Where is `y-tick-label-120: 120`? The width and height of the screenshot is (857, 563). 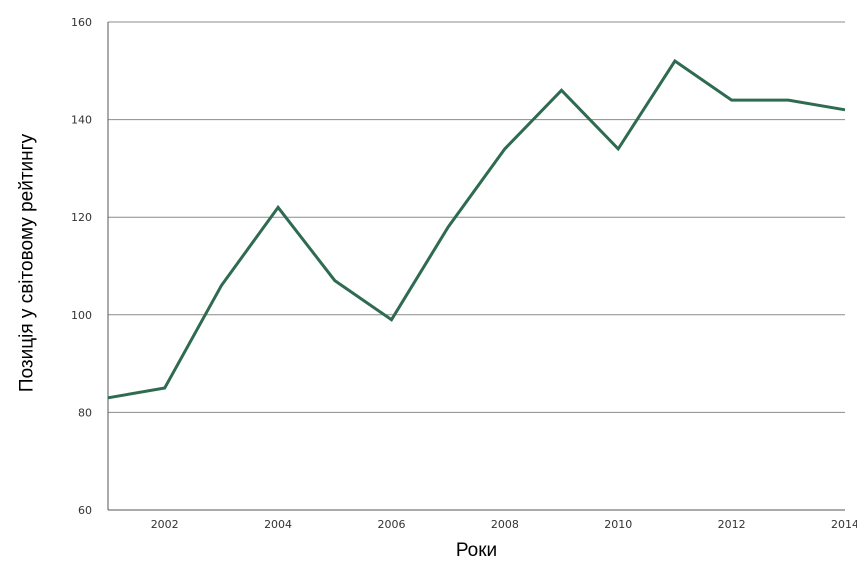
y-tick-label-120: 120 is located at coordinates (81, 217).